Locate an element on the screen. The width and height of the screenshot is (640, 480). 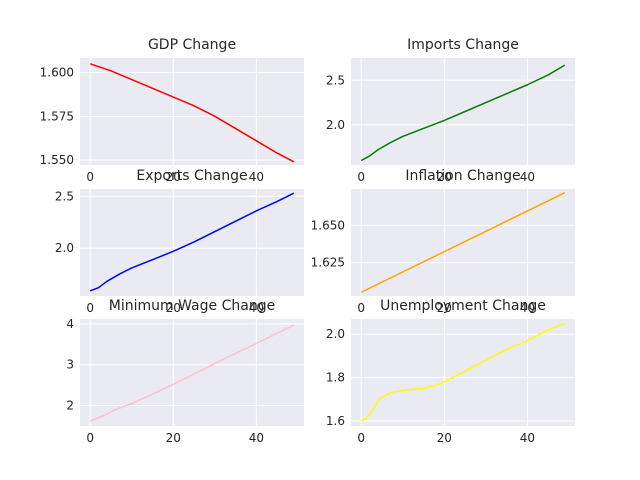
y-tick-label: 2 is located at coordinates (70, 406).